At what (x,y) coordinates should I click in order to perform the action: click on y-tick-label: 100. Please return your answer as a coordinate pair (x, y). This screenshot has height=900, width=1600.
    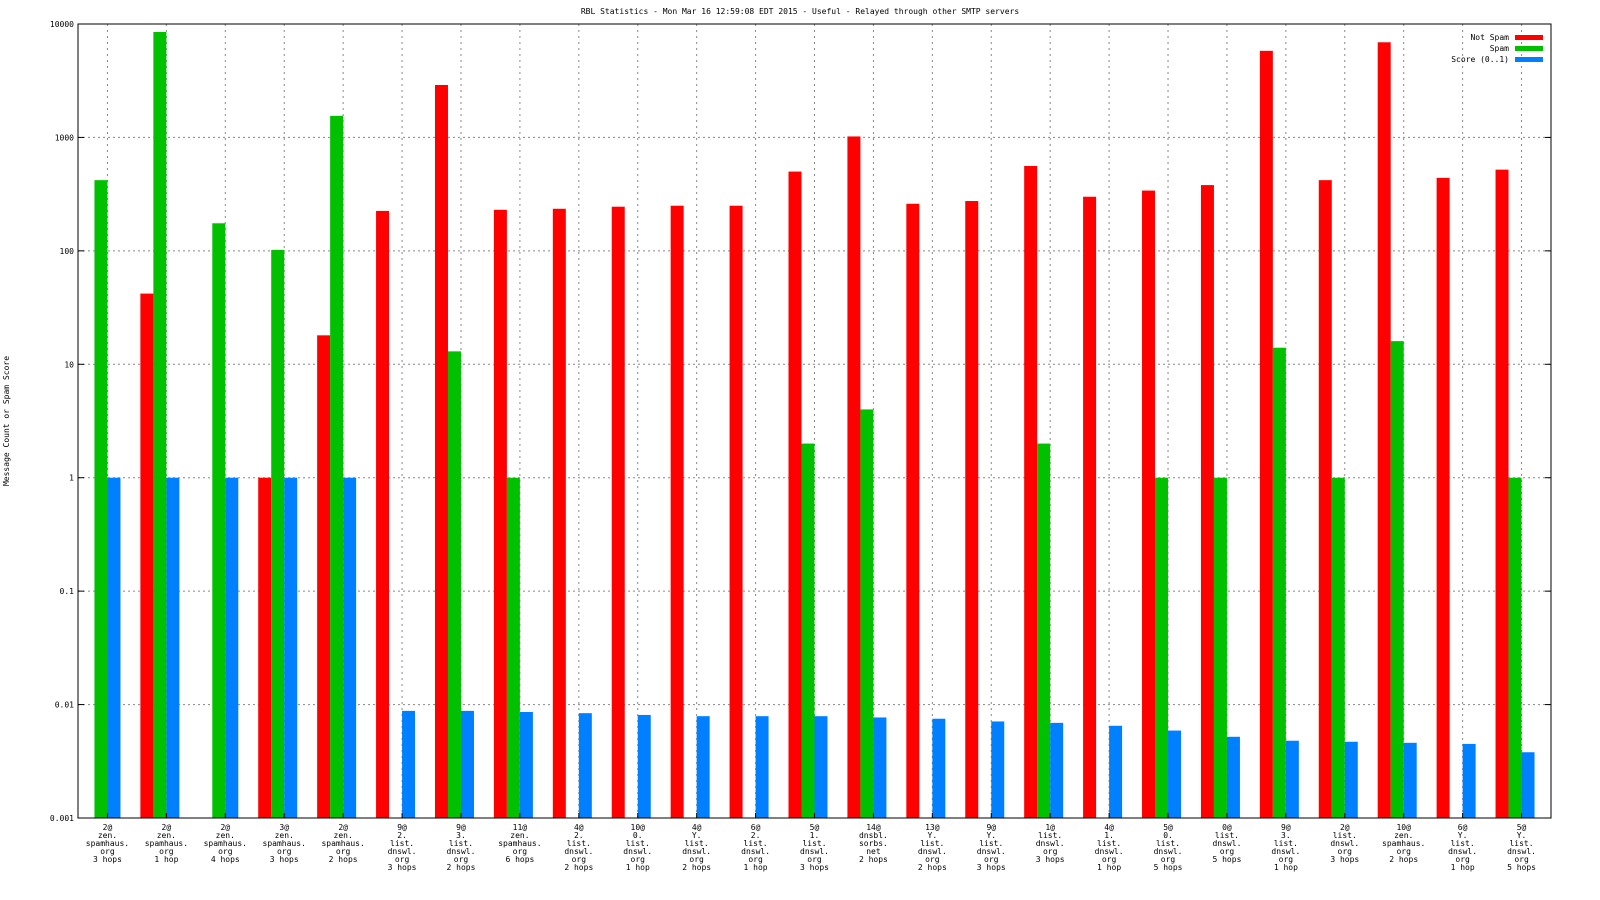
    Looking at the image, I should click on (67, 251).